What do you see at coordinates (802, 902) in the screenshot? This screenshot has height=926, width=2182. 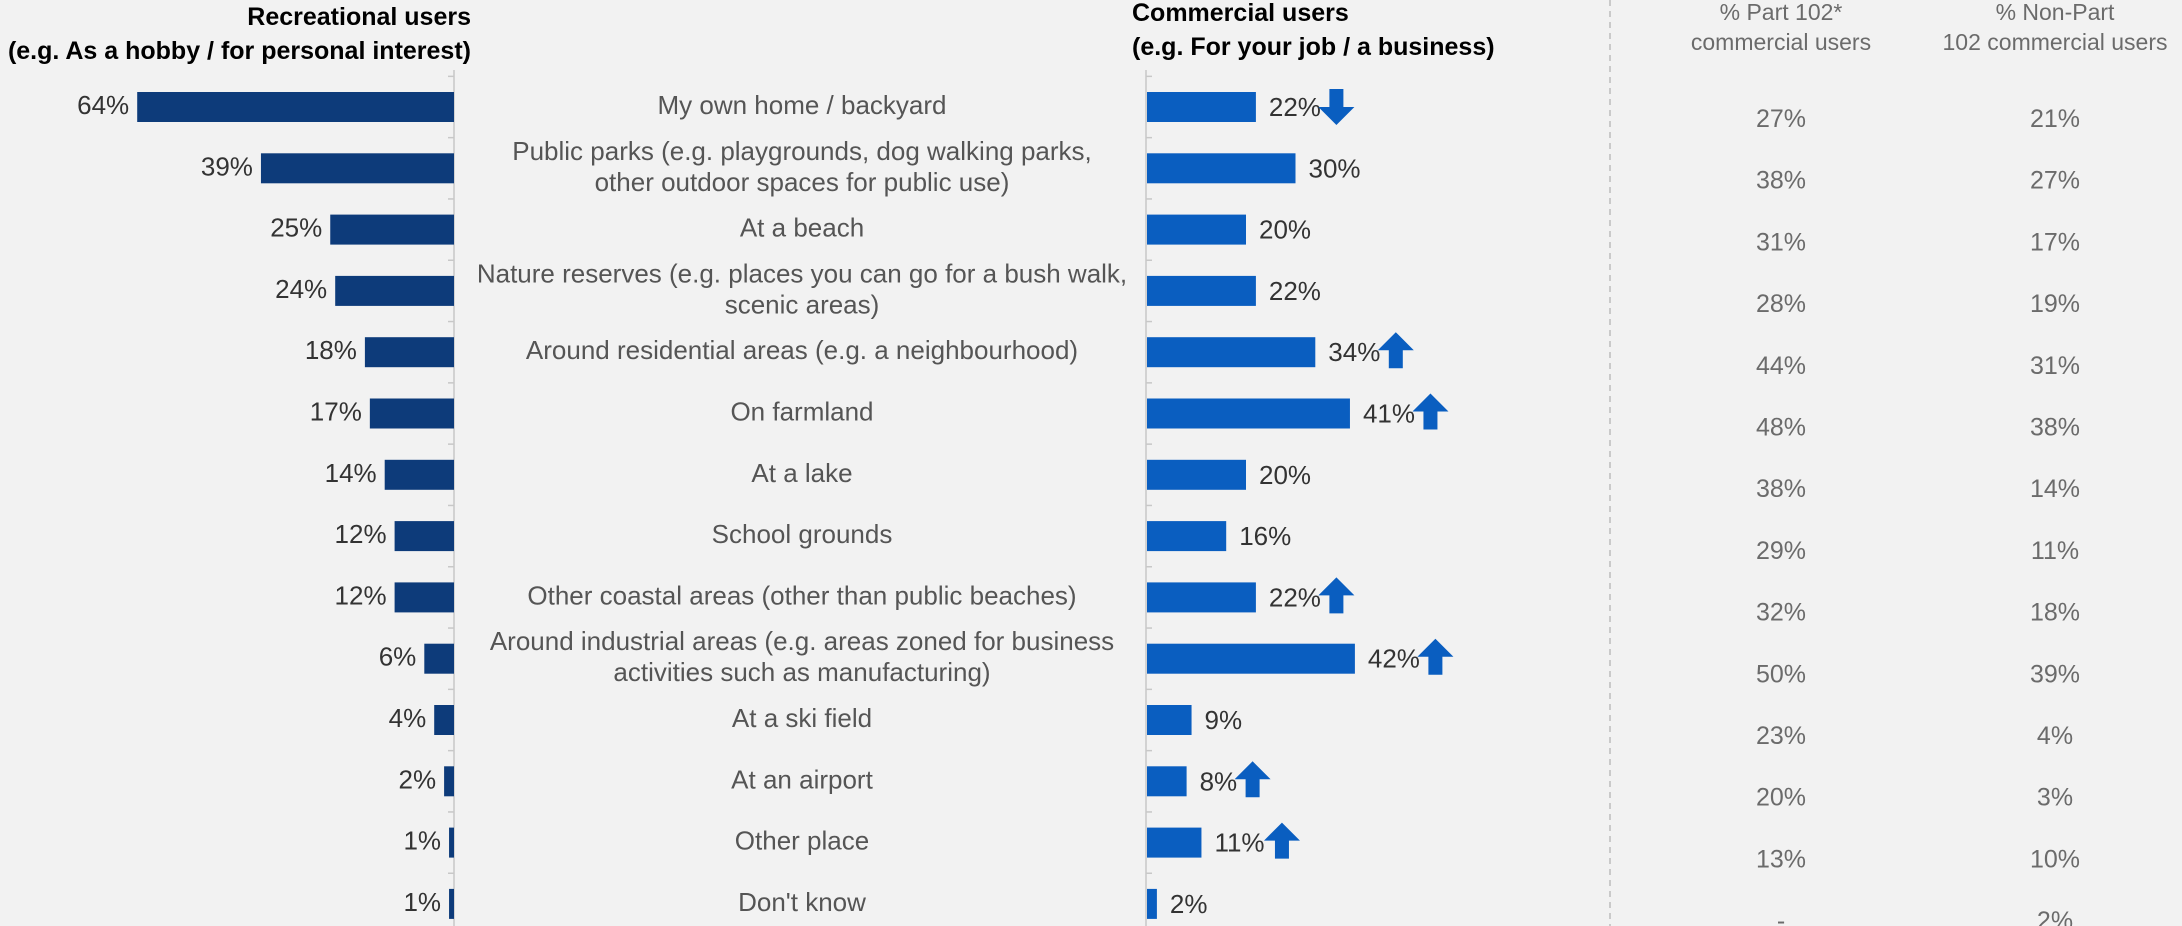 I see `category-label: Don't know` at bounding box center [802, 902].